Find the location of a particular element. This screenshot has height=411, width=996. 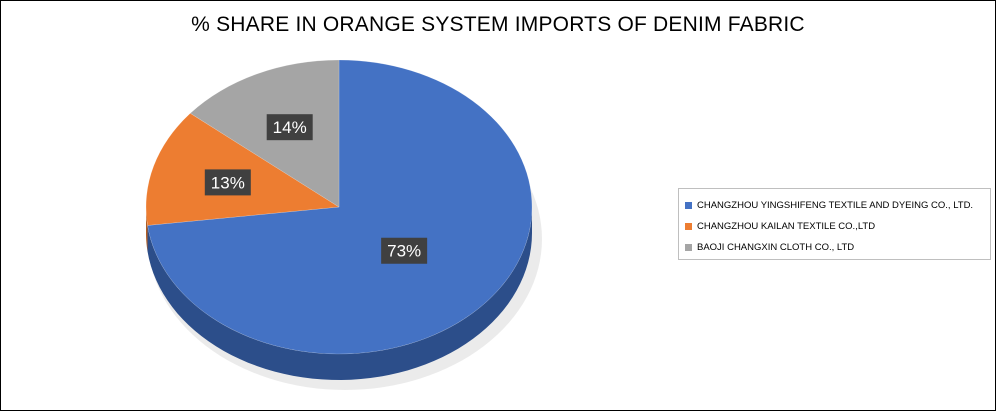

data-label-3: 14% is located at coordinates (290, 127).